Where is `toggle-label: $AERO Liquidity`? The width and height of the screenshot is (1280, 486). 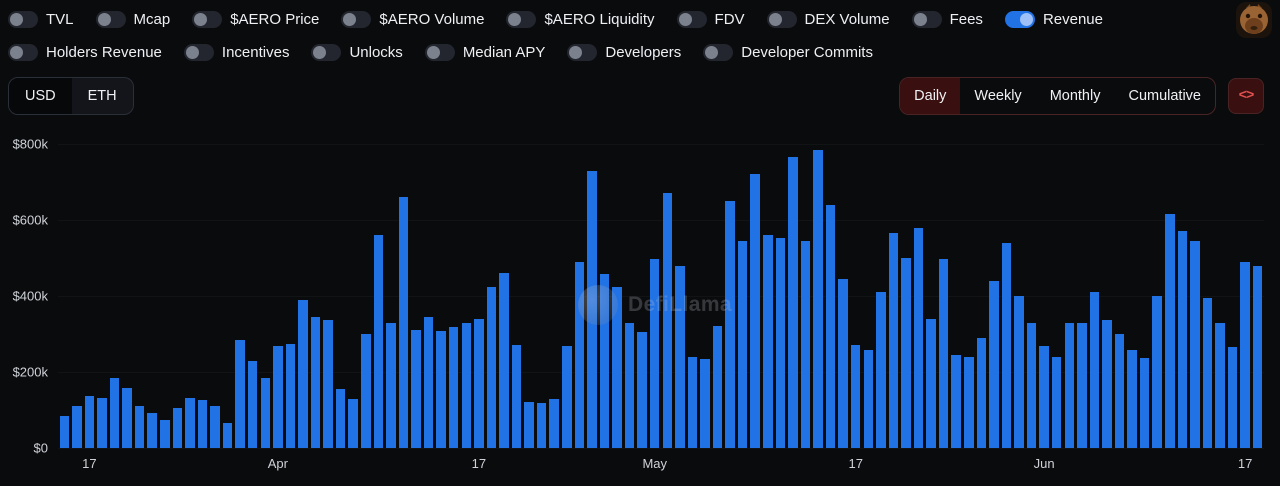
toggle-label: $AERO Liquidity is located at coordinates (599, 19).